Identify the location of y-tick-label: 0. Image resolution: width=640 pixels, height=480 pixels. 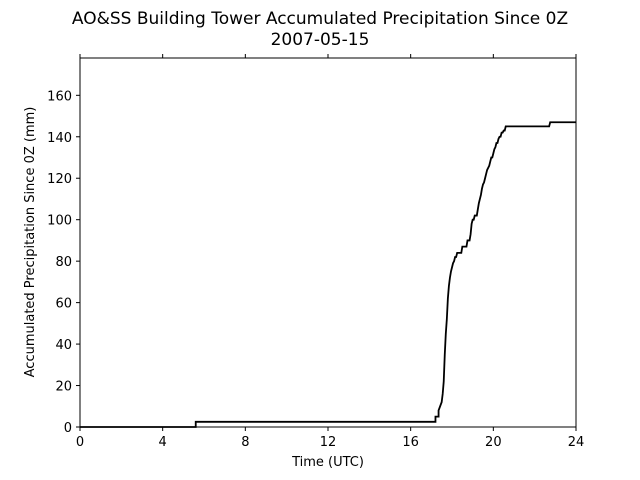
(68, 428).